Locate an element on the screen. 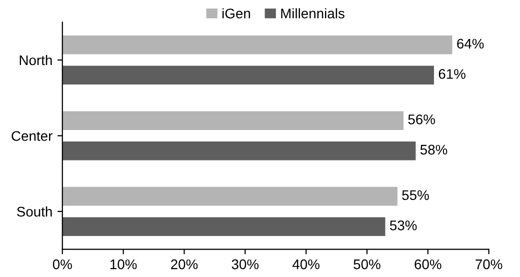  x-tick-label: 10% is located at coordinates (123, 264).